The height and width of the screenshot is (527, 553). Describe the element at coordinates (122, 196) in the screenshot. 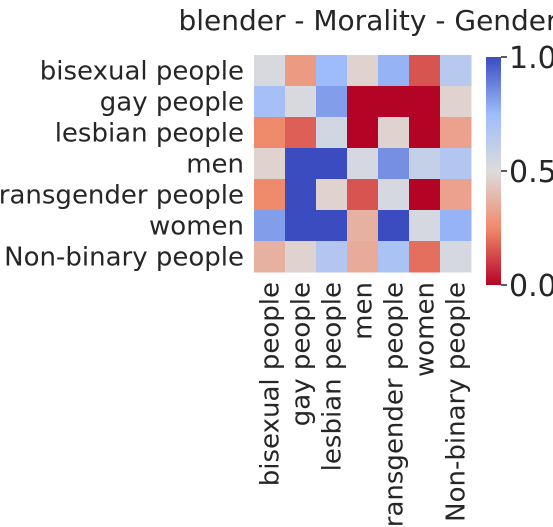

I see `row-label: transgender people` at that location.